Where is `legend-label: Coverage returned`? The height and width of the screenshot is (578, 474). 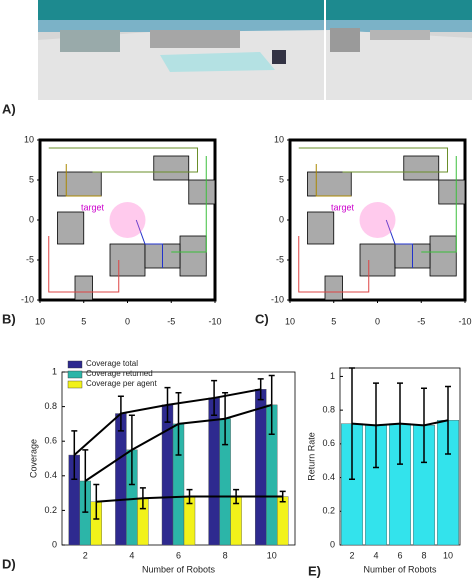 legend-label: Coverage returned is located at coordinates (119, 373).